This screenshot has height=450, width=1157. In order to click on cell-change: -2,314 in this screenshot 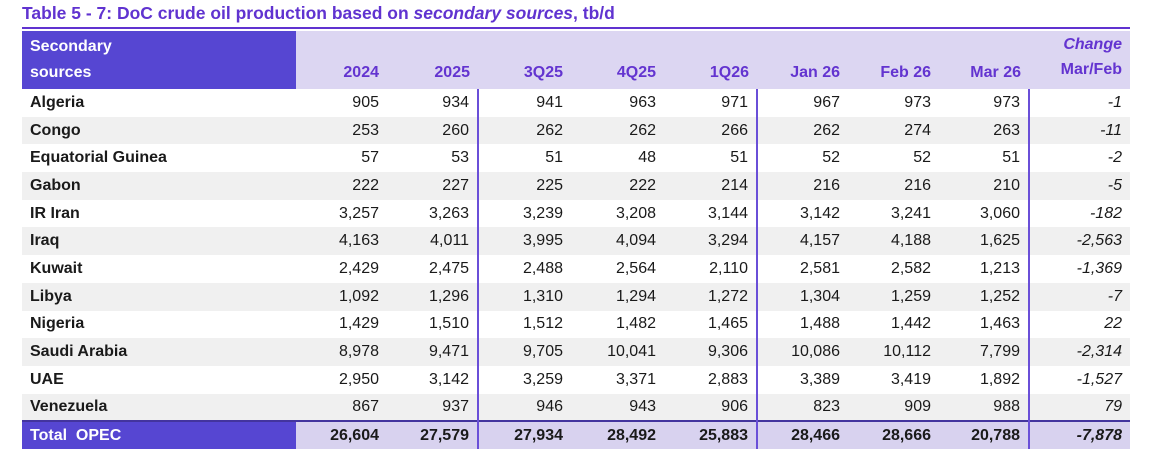, I will do `click(1099, 352)`.